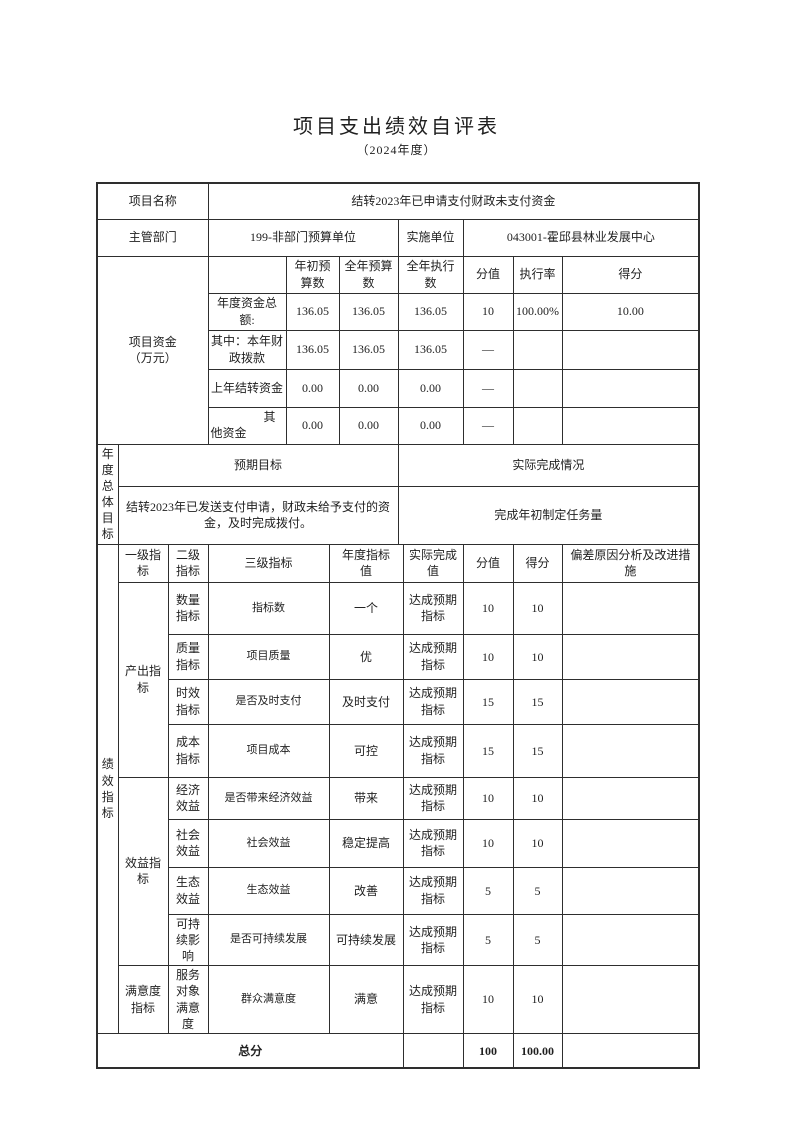 This screenshot has width=793, height=1122. I want to click on project-name-value: 结转2023年已申请支付财政未支付资金, so click(453, 201).